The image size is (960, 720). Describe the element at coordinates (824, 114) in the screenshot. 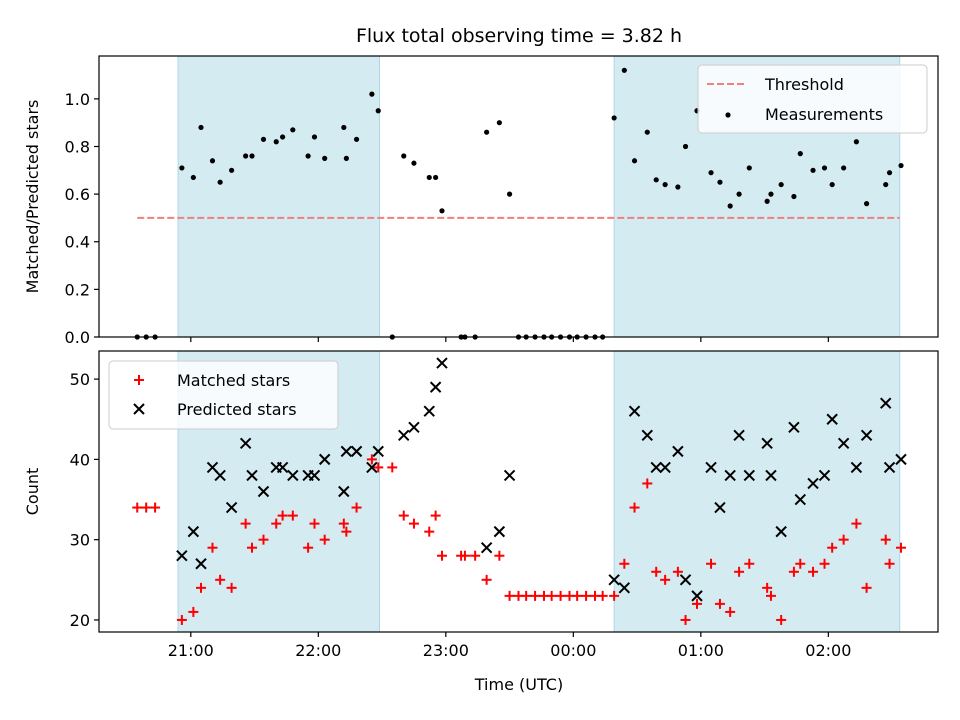

I see `legend-measurements-label: Measurements` at that location.